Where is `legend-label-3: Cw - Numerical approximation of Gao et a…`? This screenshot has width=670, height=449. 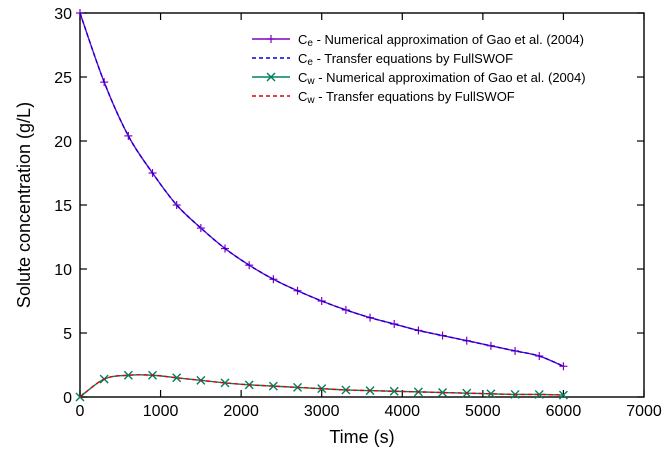
legend-label-3: Cw - Numerical approximation of Gao et a… is located at coordinates (442, 78).